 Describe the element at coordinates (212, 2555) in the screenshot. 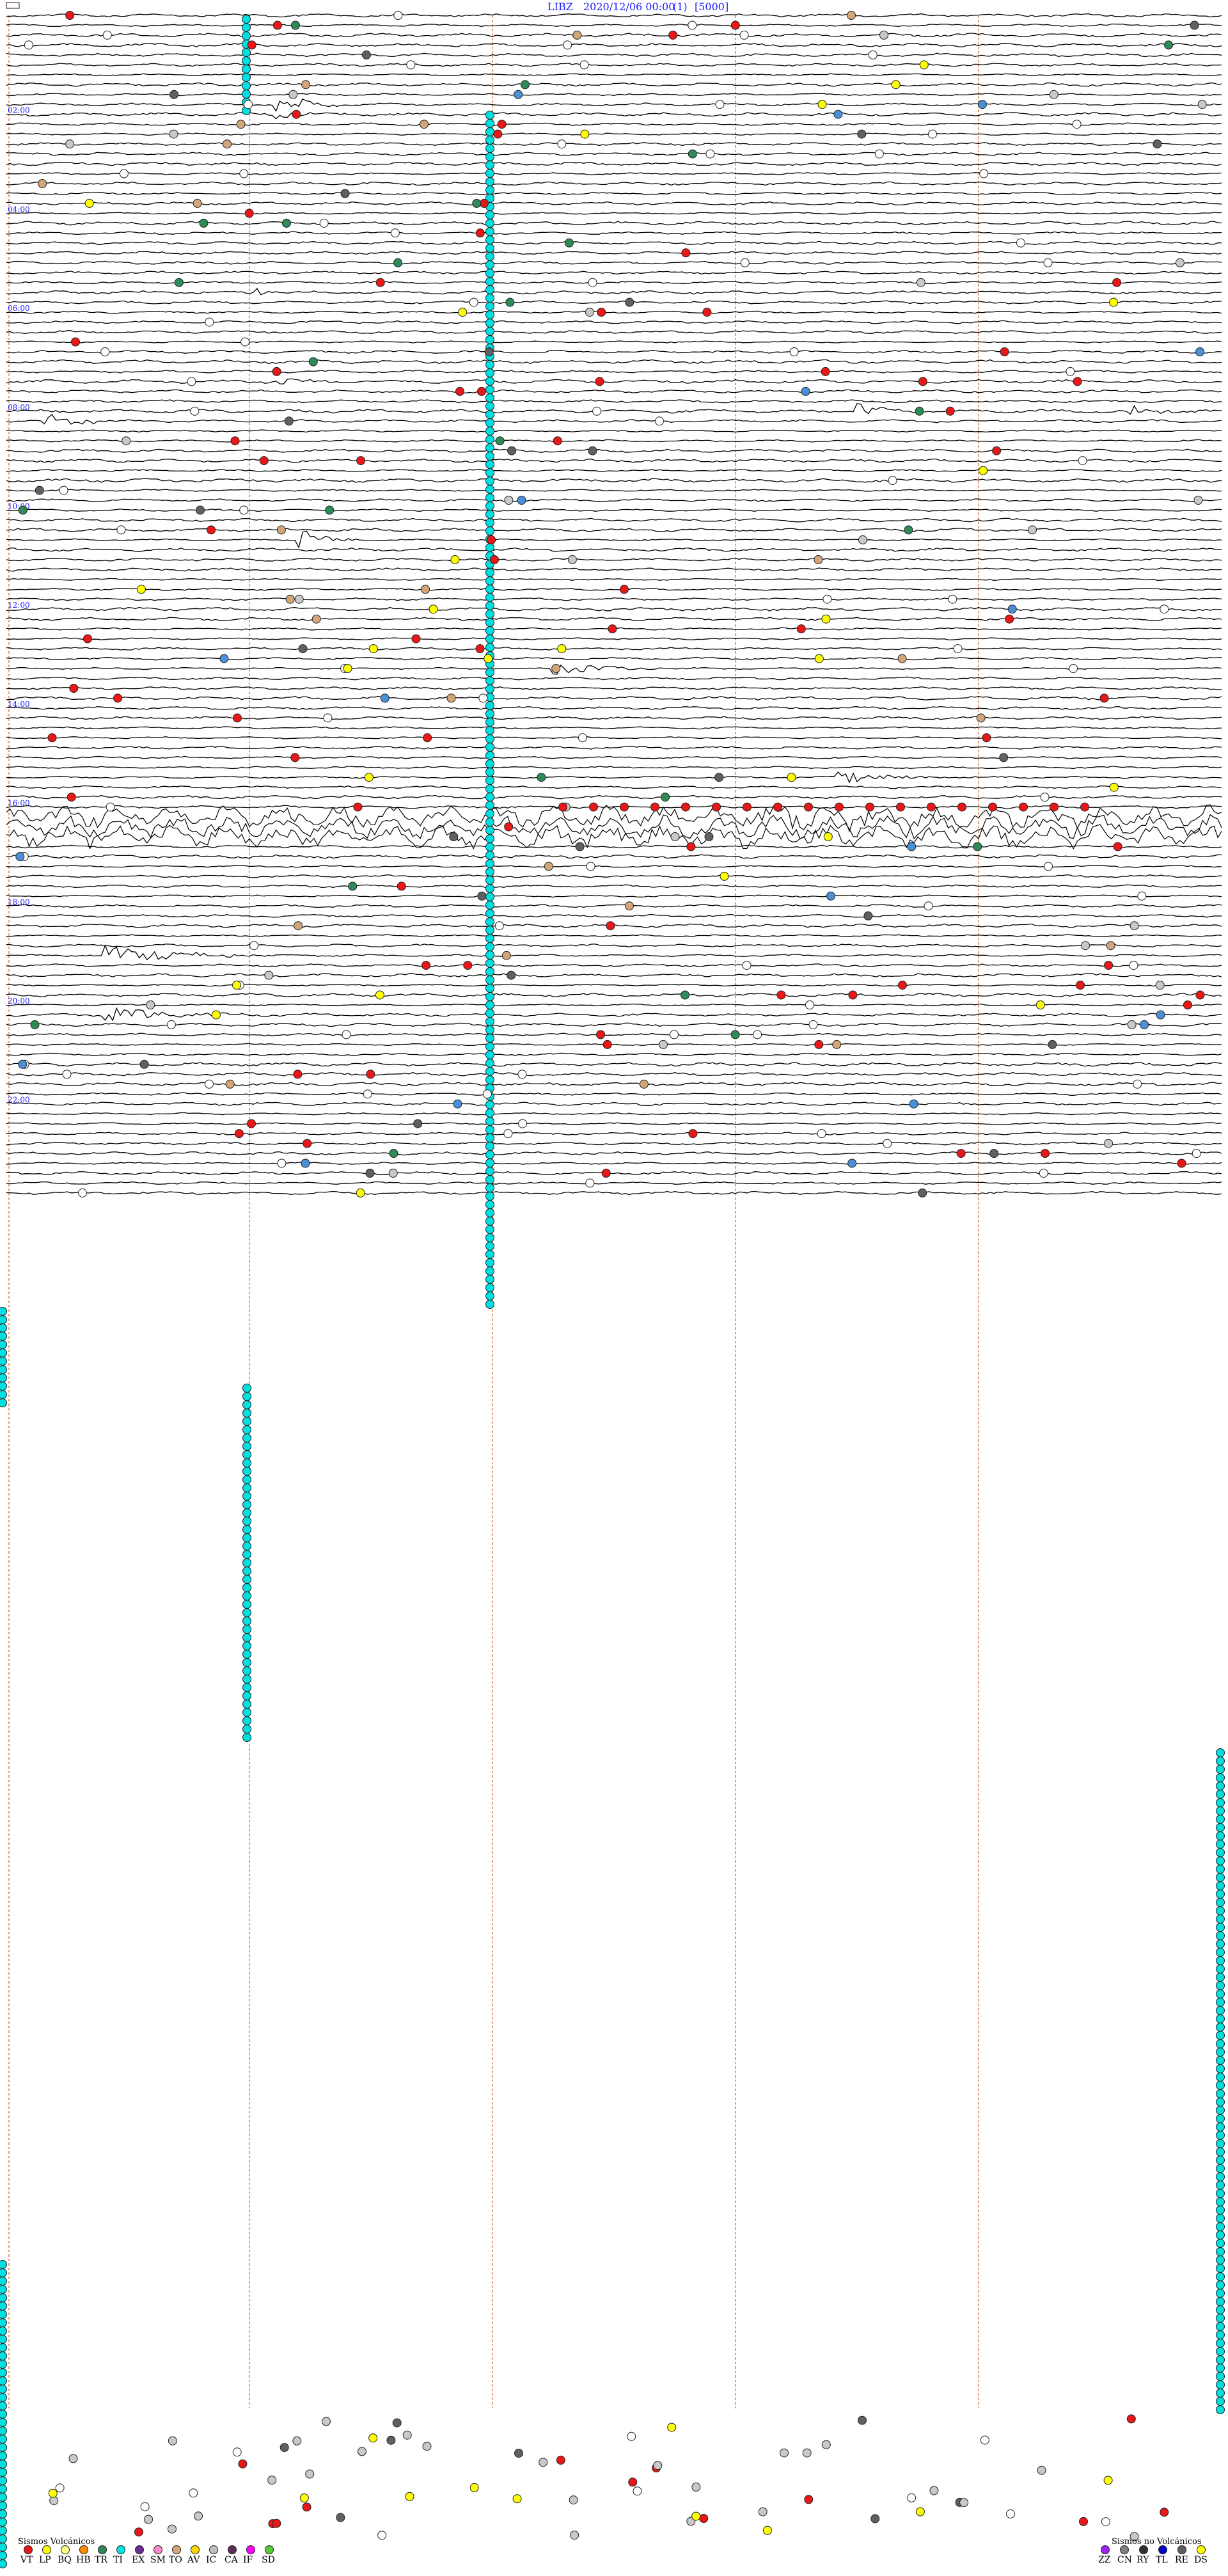

I see `legend-volcanic-item: IC` at that location.